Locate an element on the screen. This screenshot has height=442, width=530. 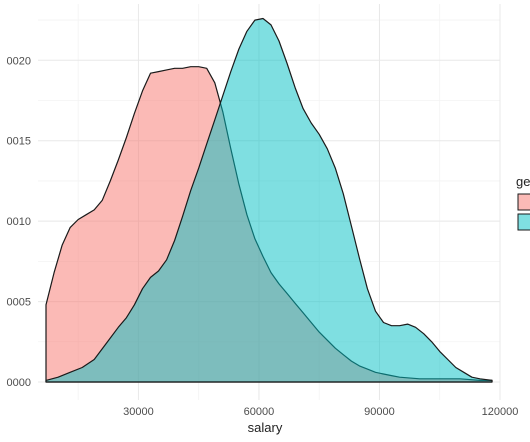
x-tick-label: 120000 is located at coordinates (500, 412).